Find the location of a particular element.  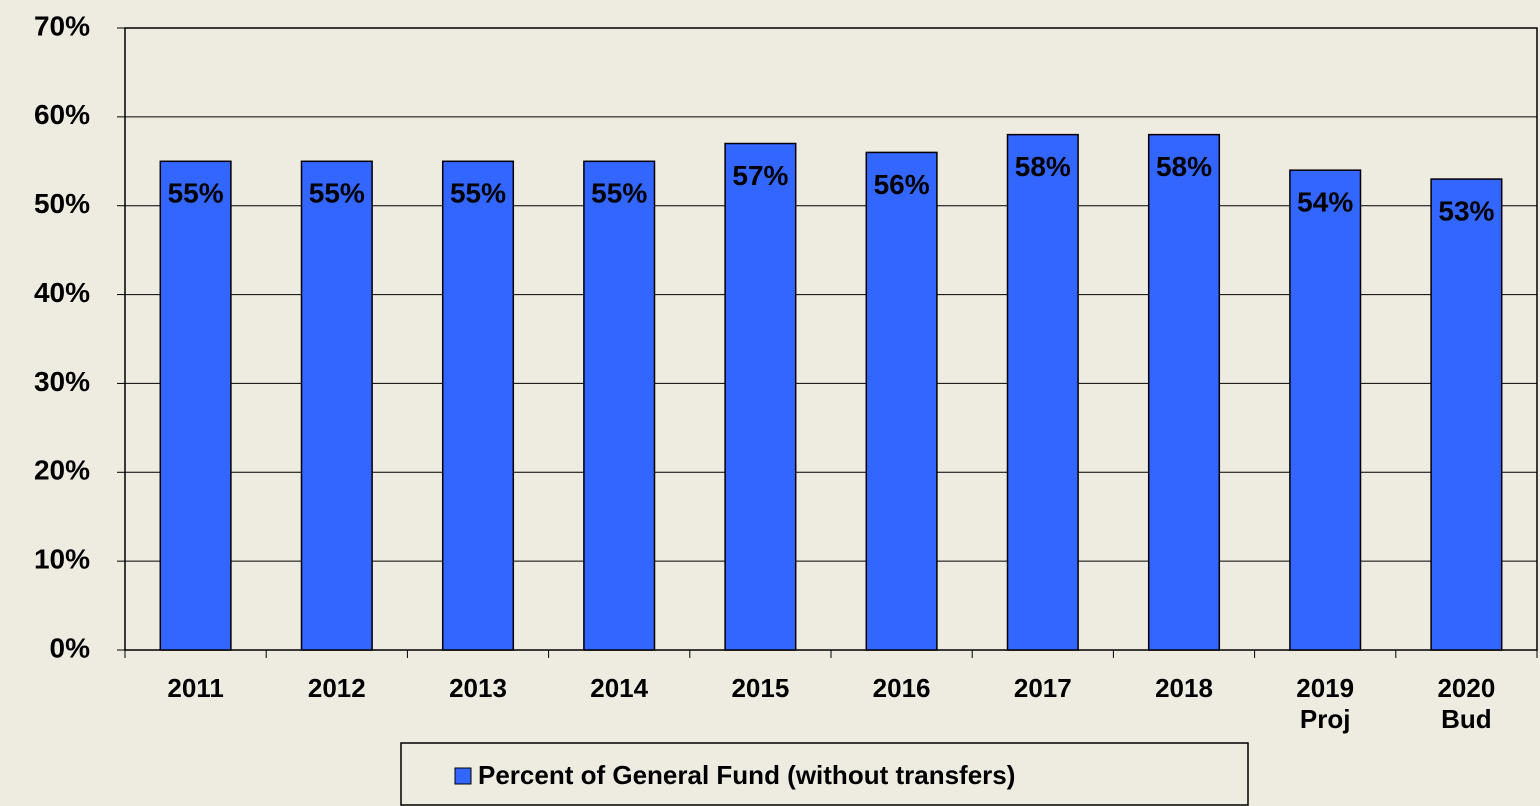

y-tick-label: 30% is located at coordinates (62, 381).